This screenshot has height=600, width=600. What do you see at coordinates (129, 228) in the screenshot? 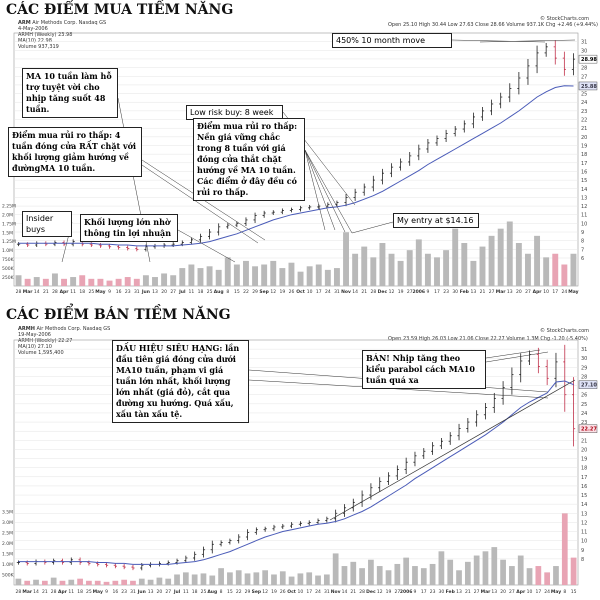
I see `buy-annotation-volume: Khối lượng lớn nhờ thông tin lợi nhuận` at bounding box center [129, 228].